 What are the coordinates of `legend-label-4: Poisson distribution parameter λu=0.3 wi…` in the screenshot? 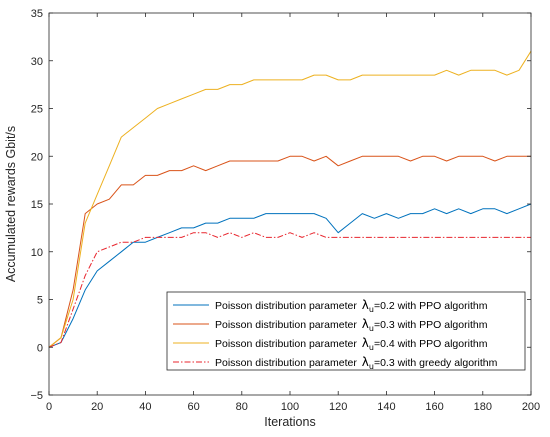 It's located at (356, 363).